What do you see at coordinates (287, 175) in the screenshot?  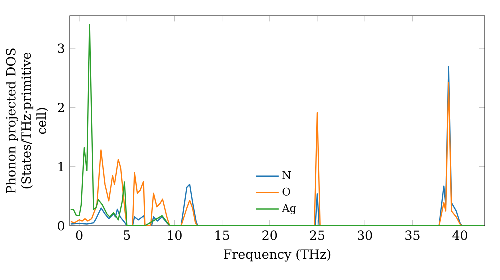 I see `legend-label: N` at bounding box center [287, 175].